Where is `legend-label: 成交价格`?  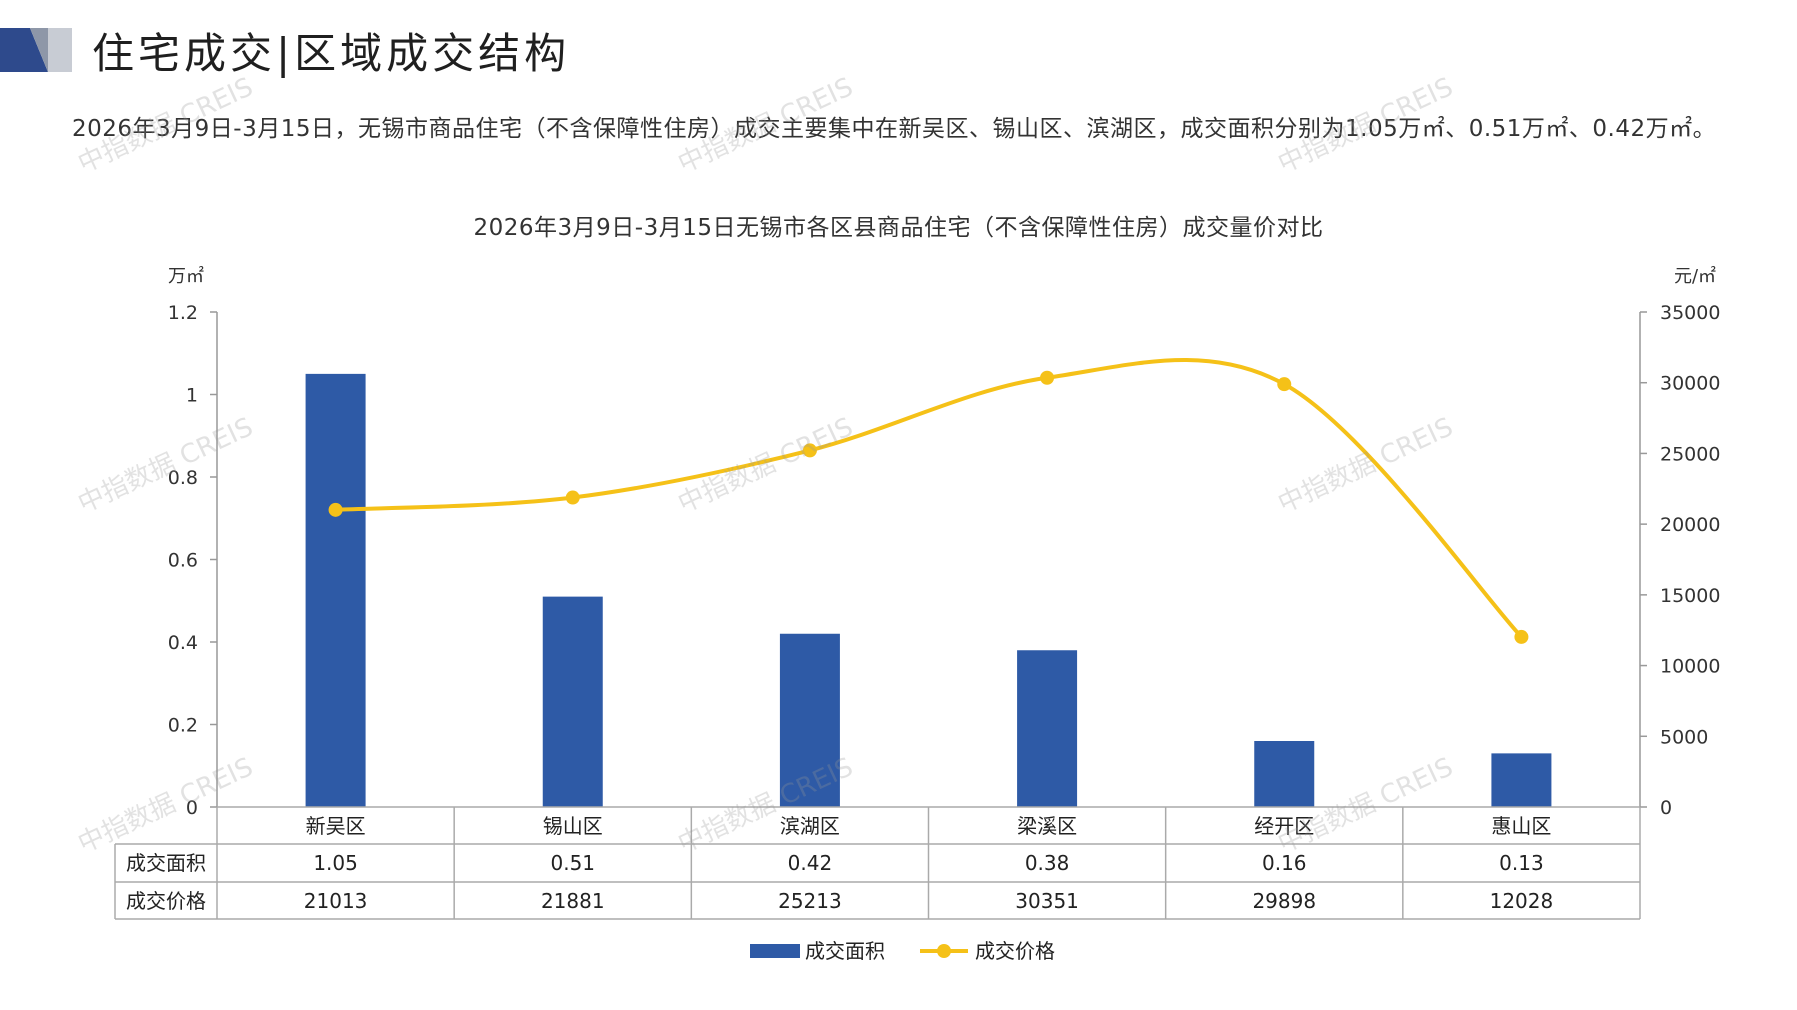 legend-label: 成交价格 is located at coordinates (1015, 951).